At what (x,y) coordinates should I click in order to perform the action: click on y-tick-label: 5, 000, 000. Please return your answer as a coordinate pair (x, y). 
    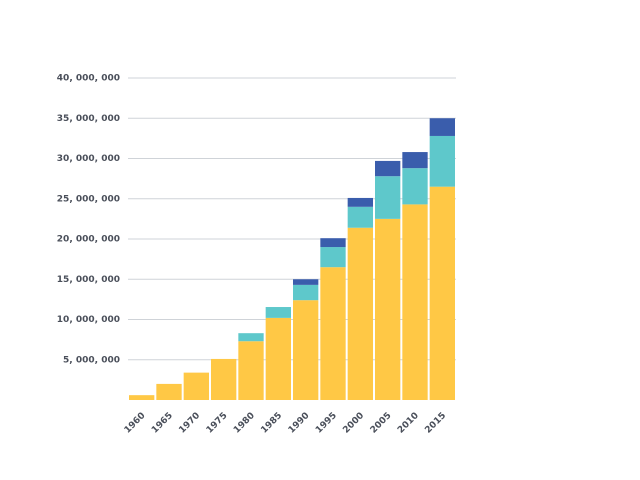
    Looking at the image, I should click on (91, 360).